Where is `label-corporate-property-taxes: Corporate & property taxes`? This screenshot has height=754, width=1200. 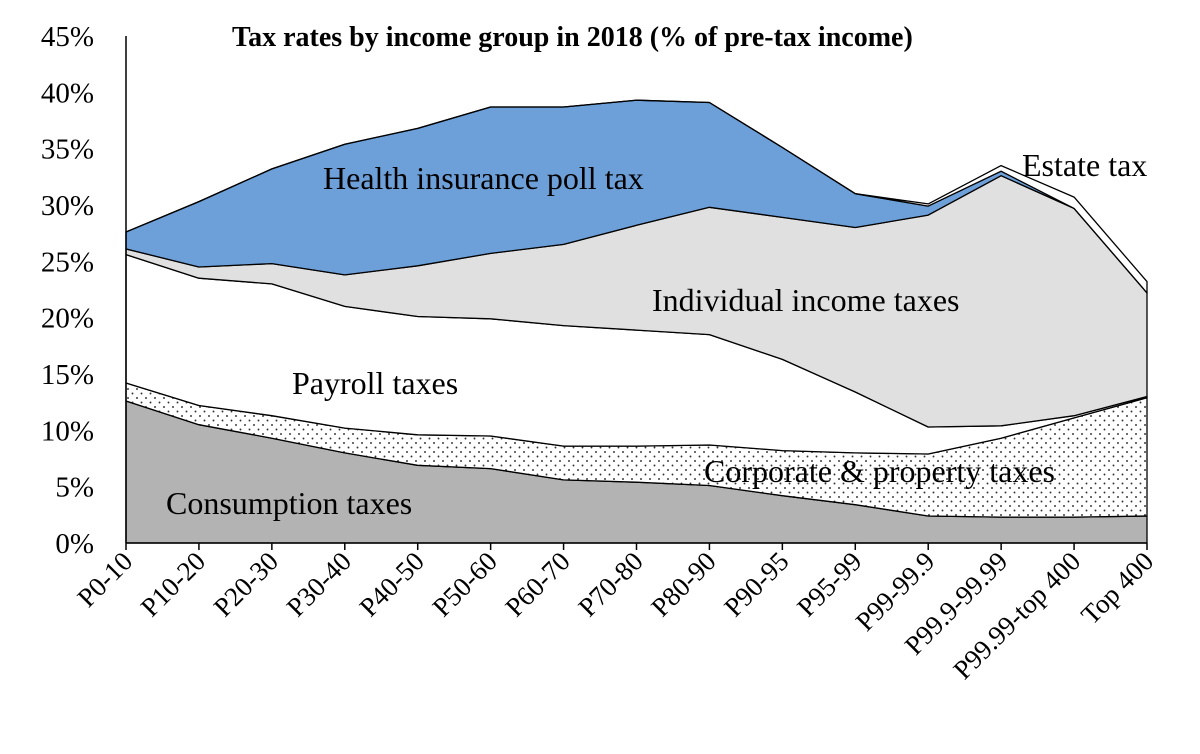 label-corporate-property-taxes: Corporate & property taxes is located at coordinates (879, 471).